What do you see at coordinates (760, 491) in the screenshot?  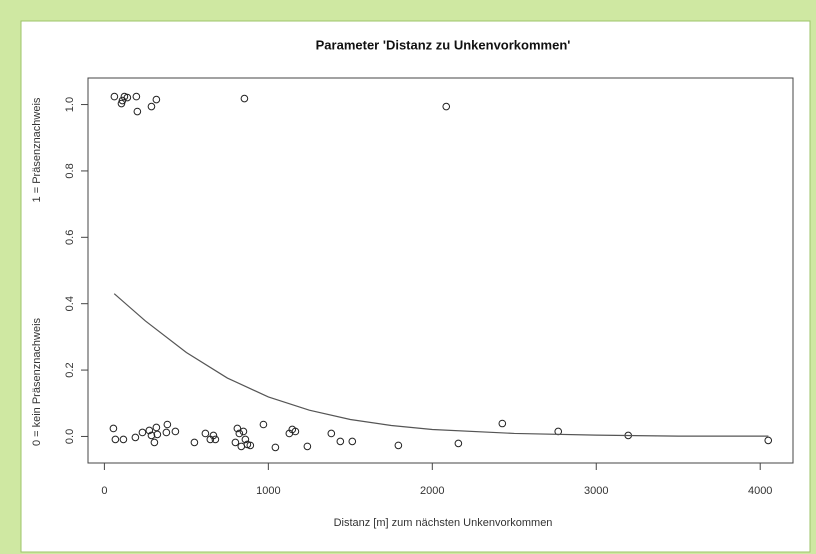 I see `x-tick-label: 4000` at bounding box center [760, 491].